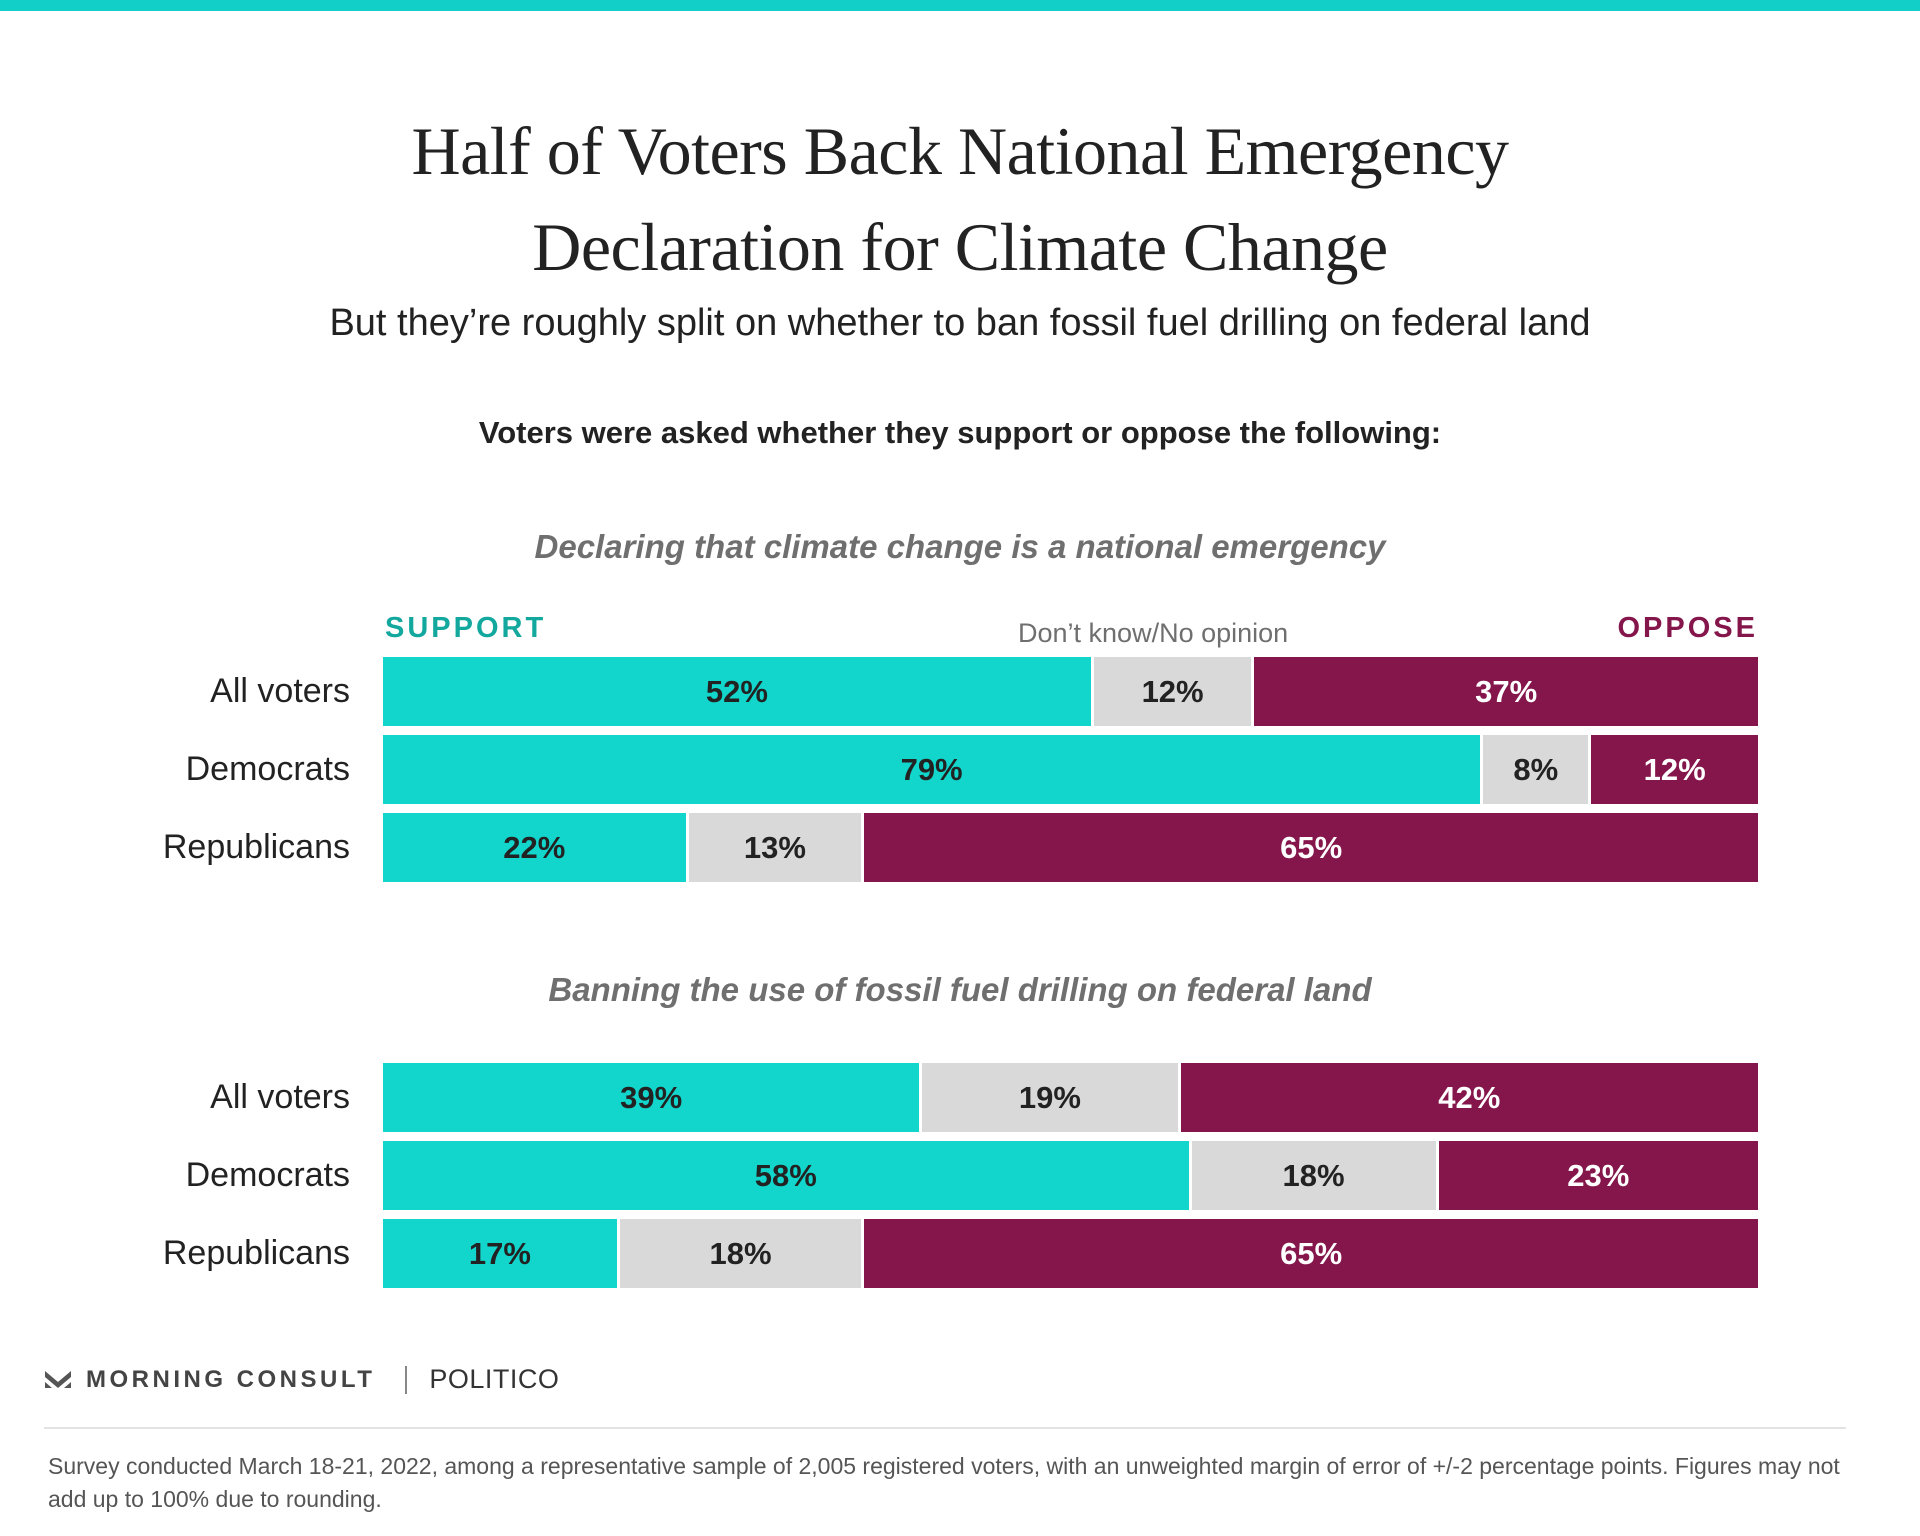 This screenshot has width=1920, height=1536. Describe the element at coordinates (775, 847) in the screenshot. I see `chart1-bar-republicans-dont-know: 13%` at that location.